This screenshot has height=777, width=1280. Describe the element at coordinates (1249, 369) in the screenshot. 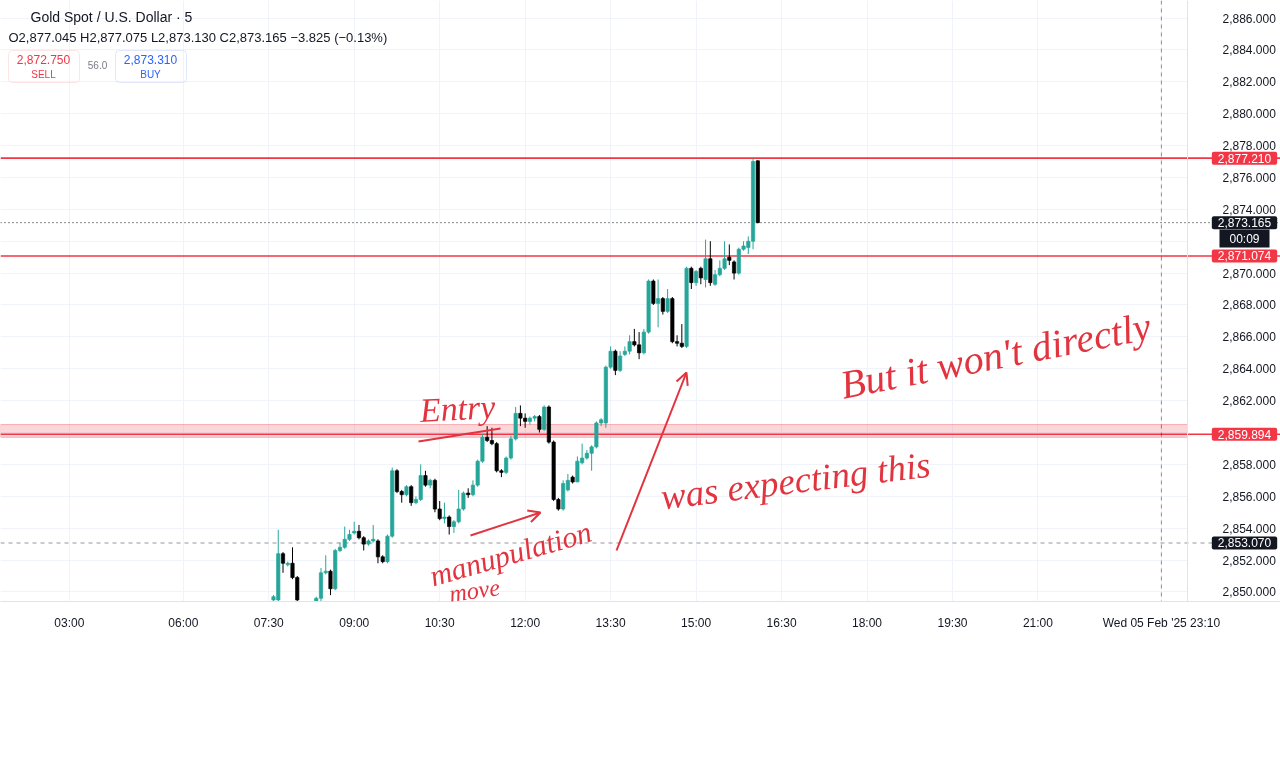

I see `y-tick-label: 2,864.000` at that location.